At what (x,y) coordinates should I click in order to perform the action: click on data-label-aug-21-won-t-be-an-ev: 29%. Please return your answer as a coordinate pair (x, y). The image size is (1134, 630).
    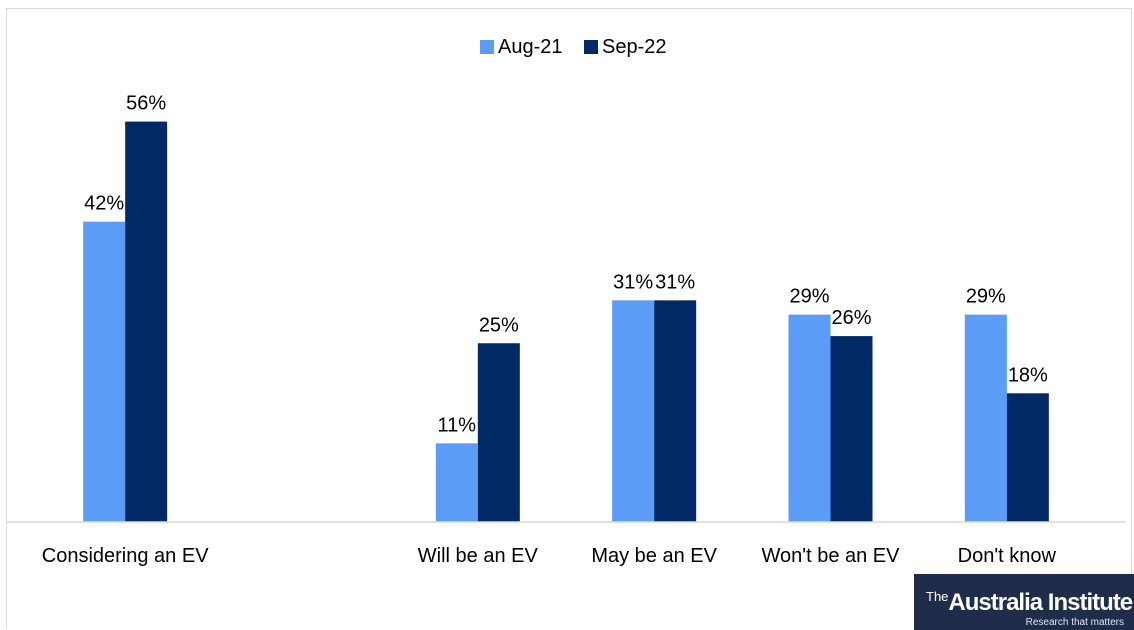
    Looking at the image, I should click on (809, 297).